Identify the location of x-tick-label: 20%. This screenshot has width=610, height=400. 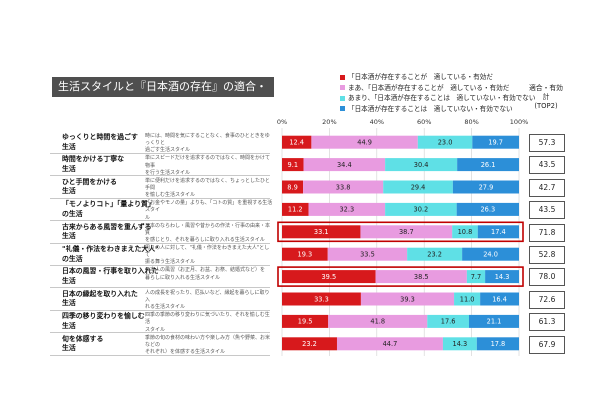
(329, 122).